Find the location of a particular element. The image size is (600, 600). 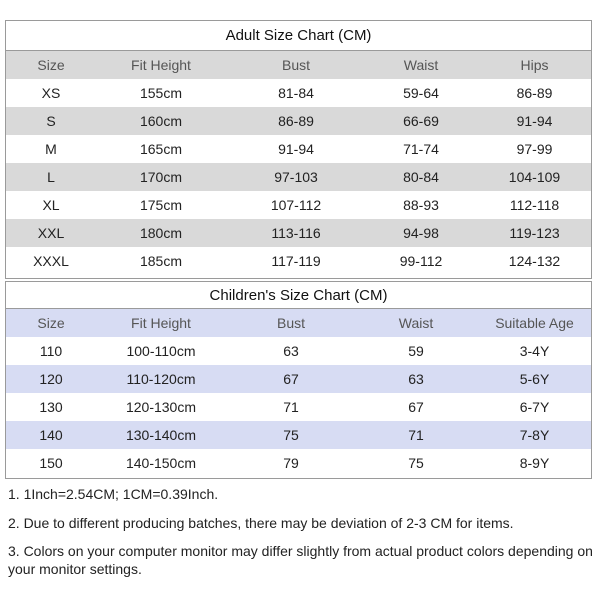

table-cell: 104-109 is located at coordinates (534, 177).